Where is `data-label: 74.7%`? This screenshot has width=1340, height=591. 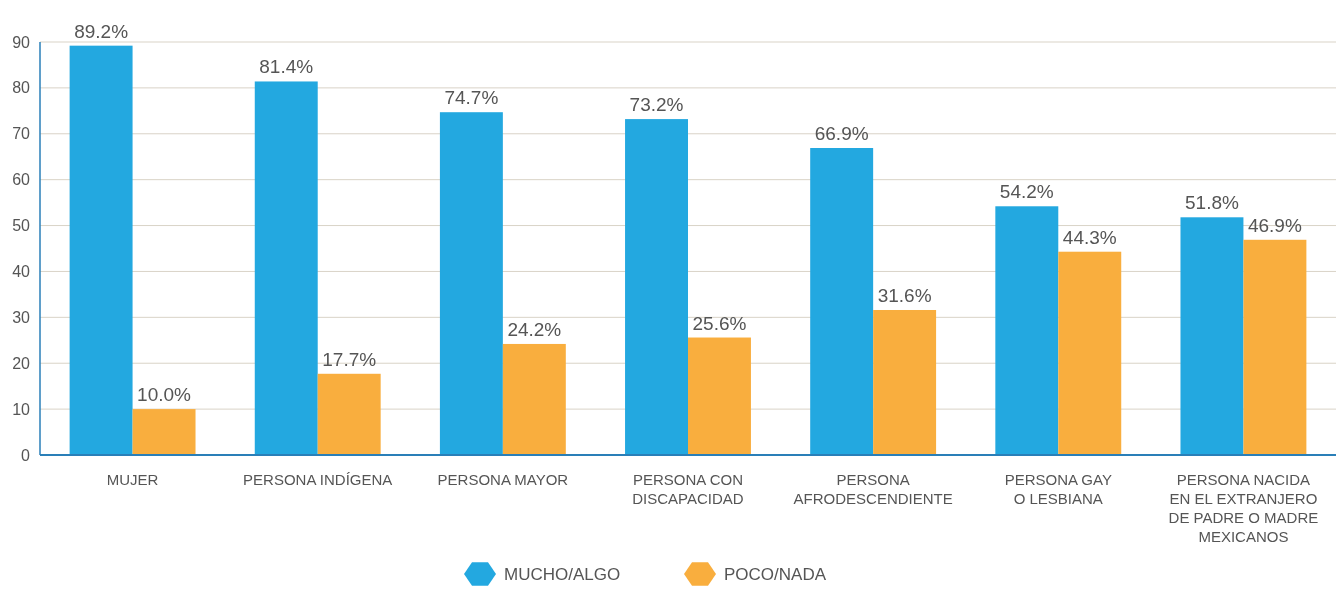
data-label: 74.7% is located at coordinates (471, 98).